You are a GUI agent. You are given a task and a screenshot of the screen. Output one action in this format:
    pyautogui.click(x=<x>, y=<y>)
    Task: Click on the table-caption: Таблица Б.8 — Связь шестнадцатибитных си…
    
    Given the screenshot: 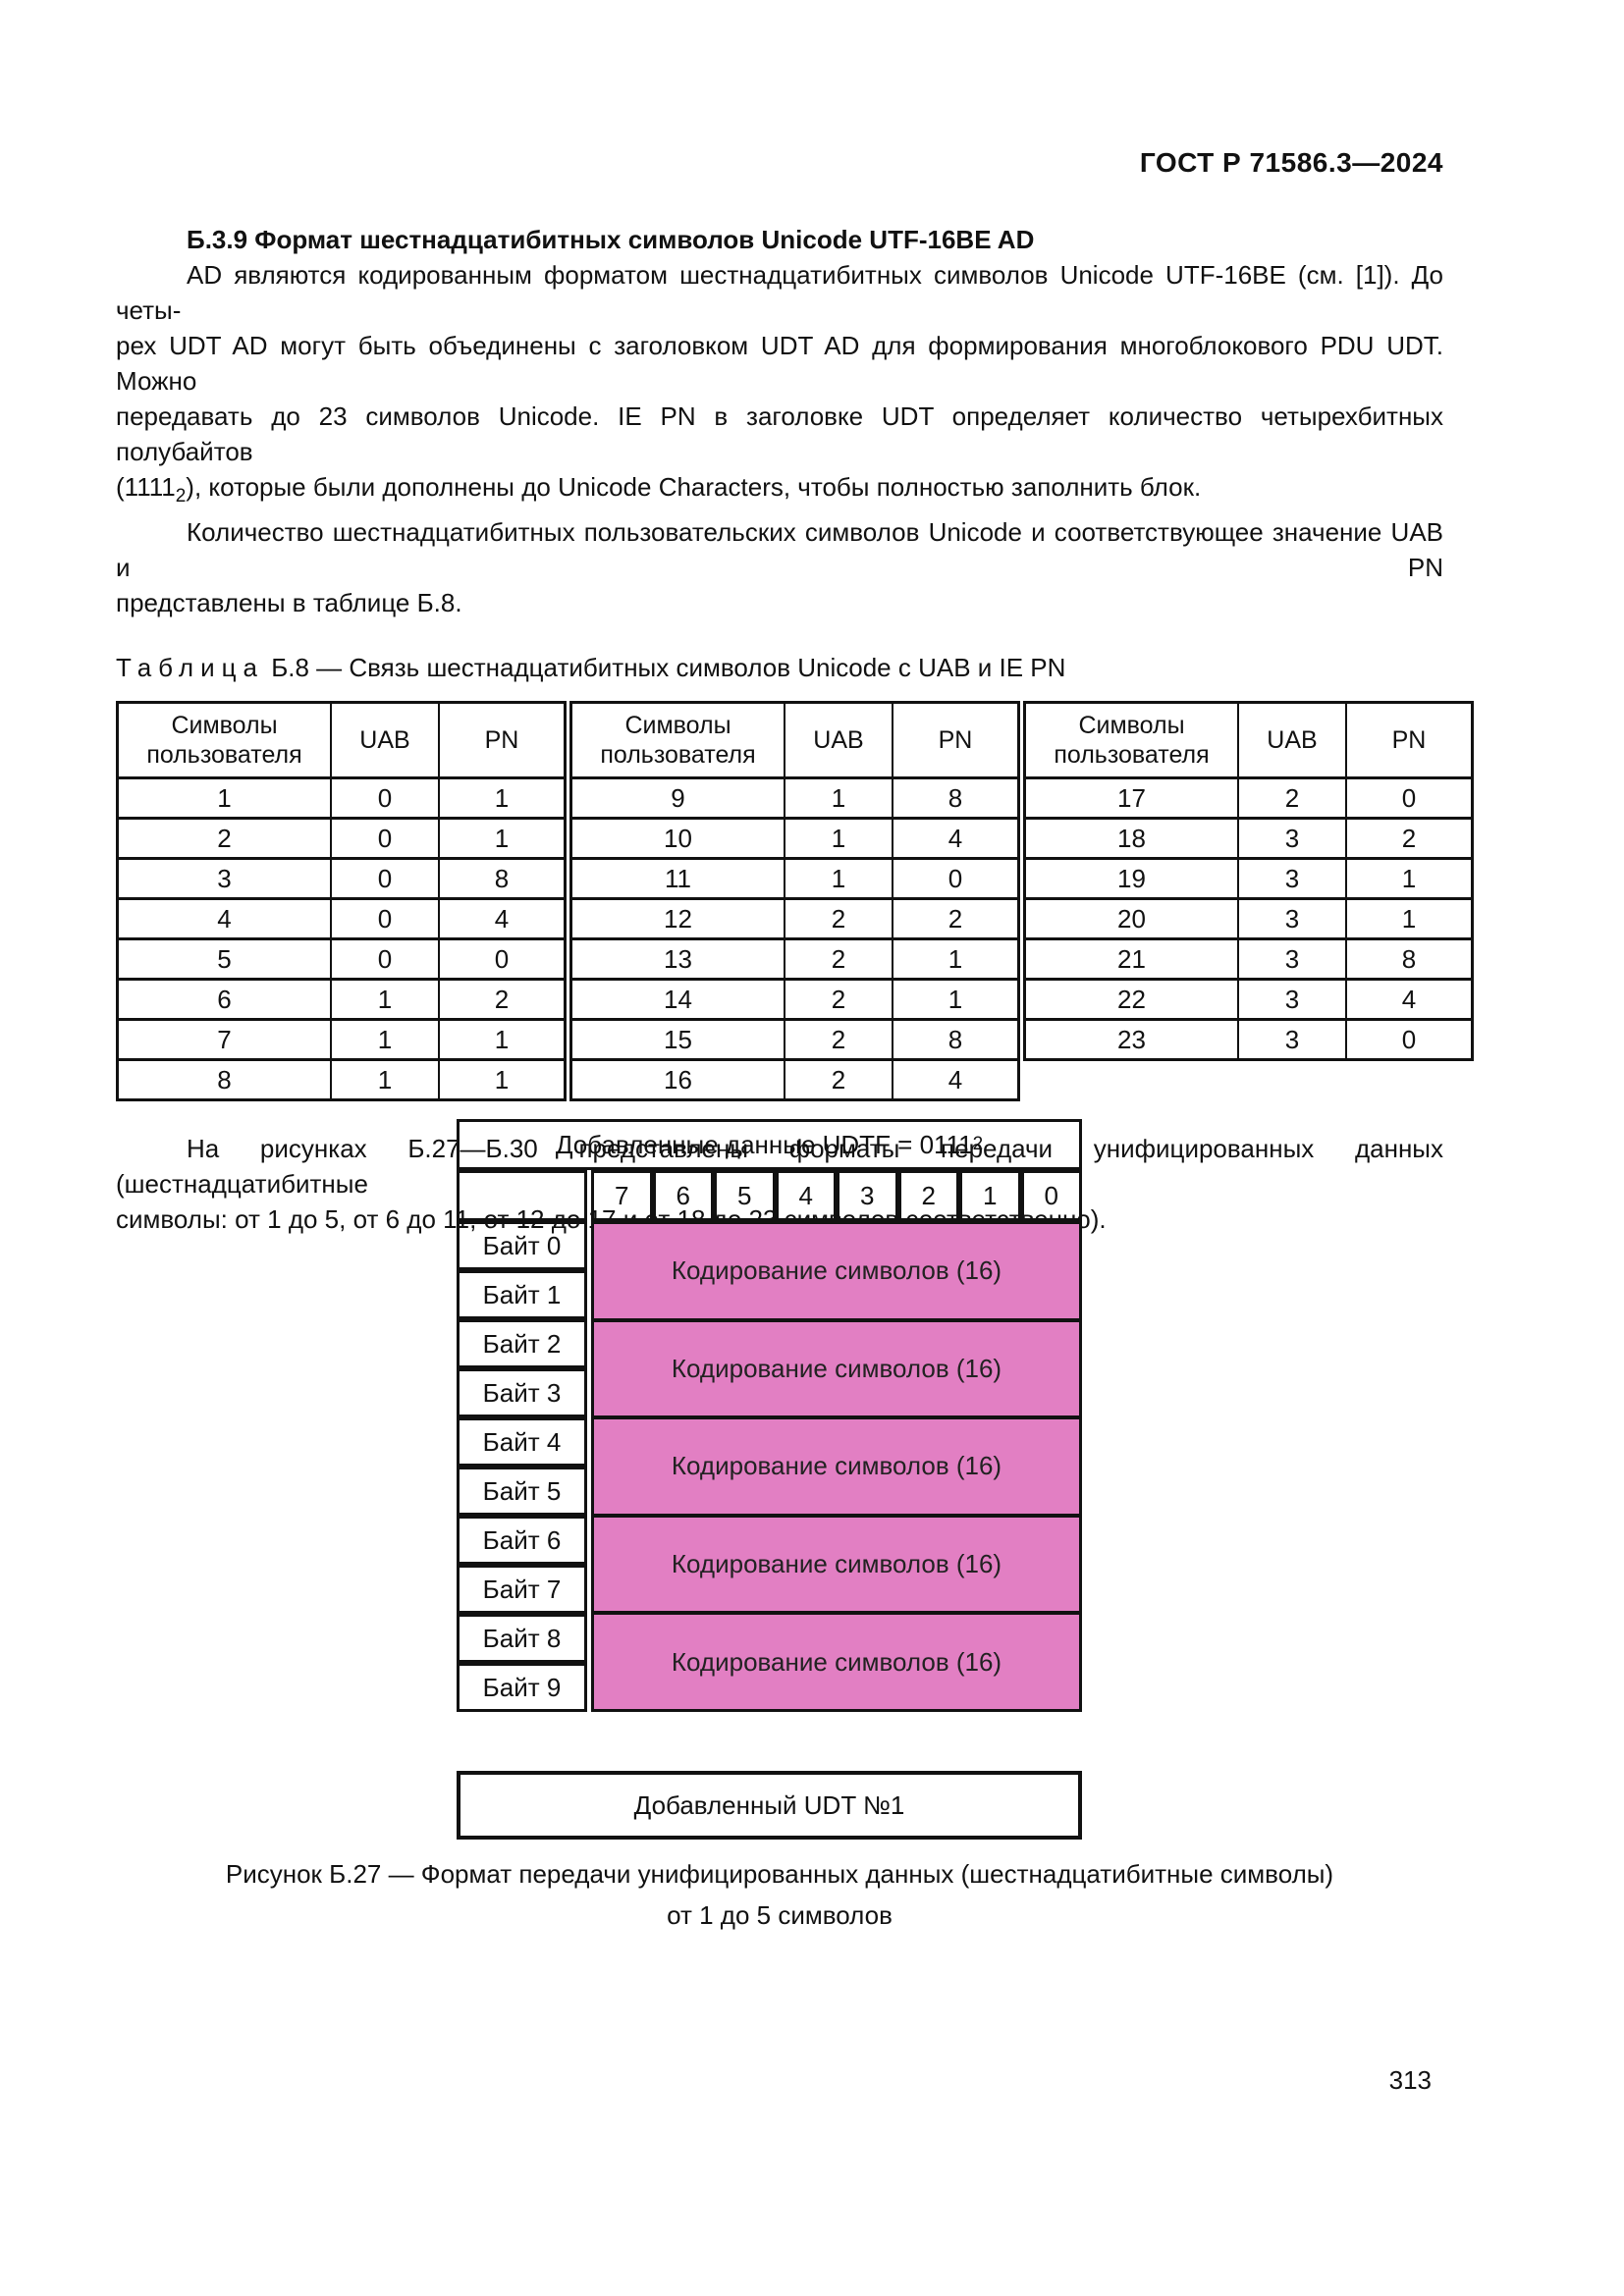 What is the action you would take?
    pyautogui.click(x=779, y=667)
    